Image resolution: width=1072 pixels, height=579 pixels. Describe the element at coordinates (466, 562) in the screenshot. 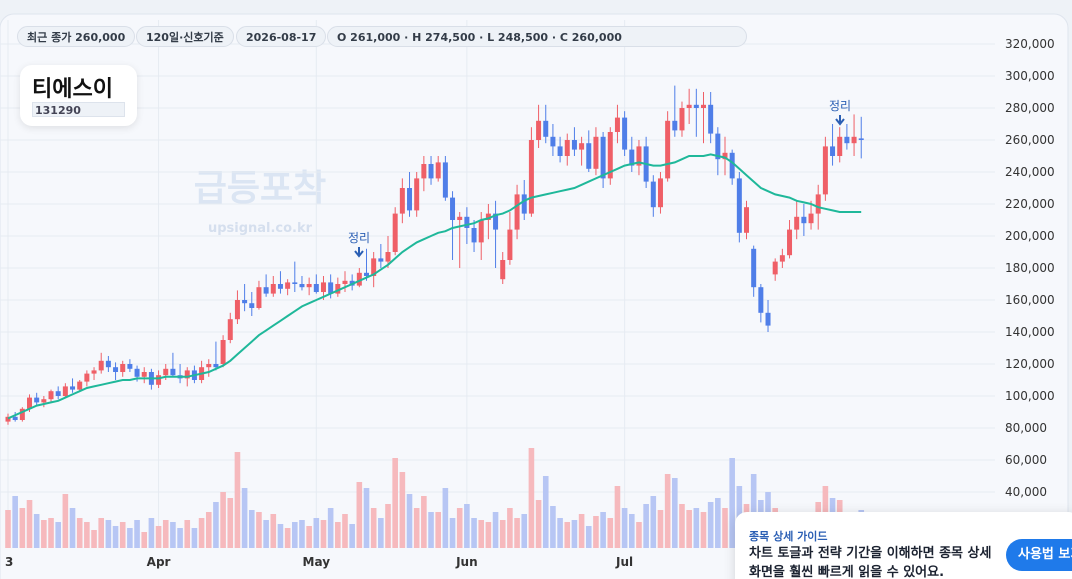

I see `x-tick-label: Jun` at that location.